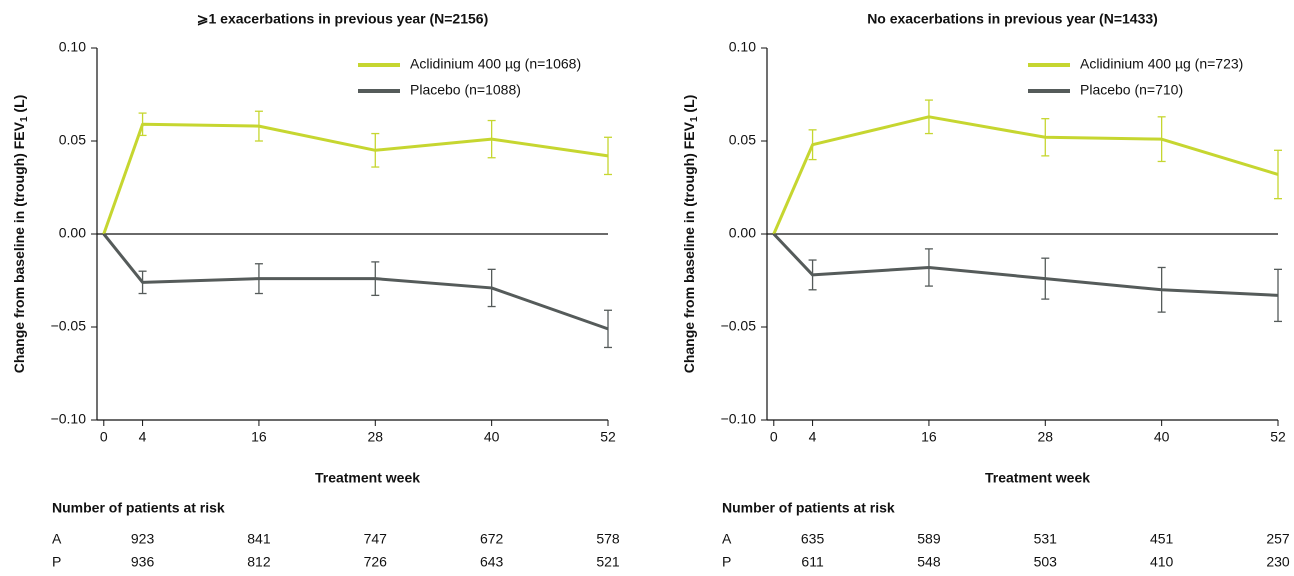  Describe the element at coordinates (465, 90) in the screenshot. I see `legend-label: Placebo (n=1088)` at that location.